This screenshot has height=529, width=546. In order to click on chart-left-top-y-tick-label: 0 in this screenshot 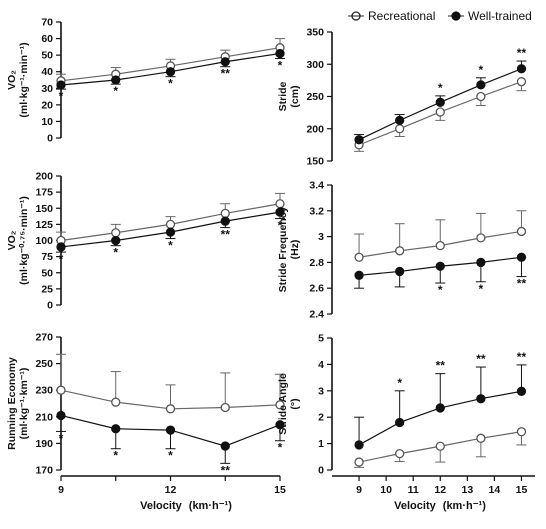, I will do `click(50, 139)`.